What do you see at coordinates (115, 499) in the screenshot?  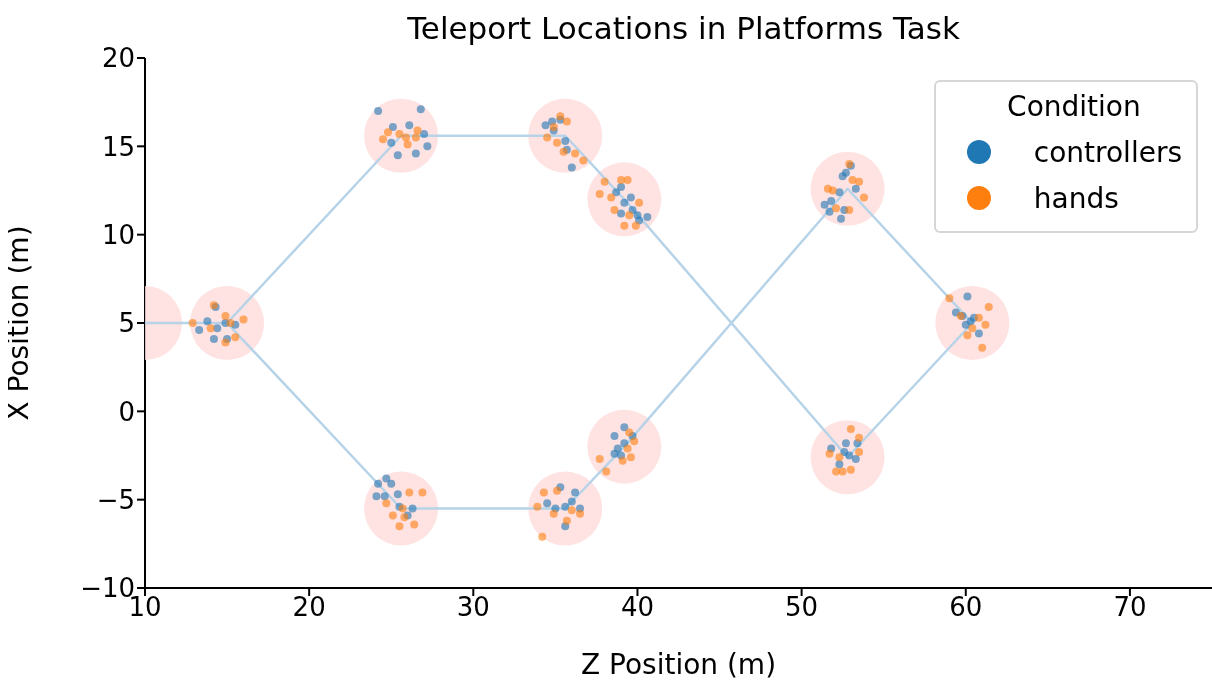 I see `y-tick-label: −5` at bounding box center [115, 499].